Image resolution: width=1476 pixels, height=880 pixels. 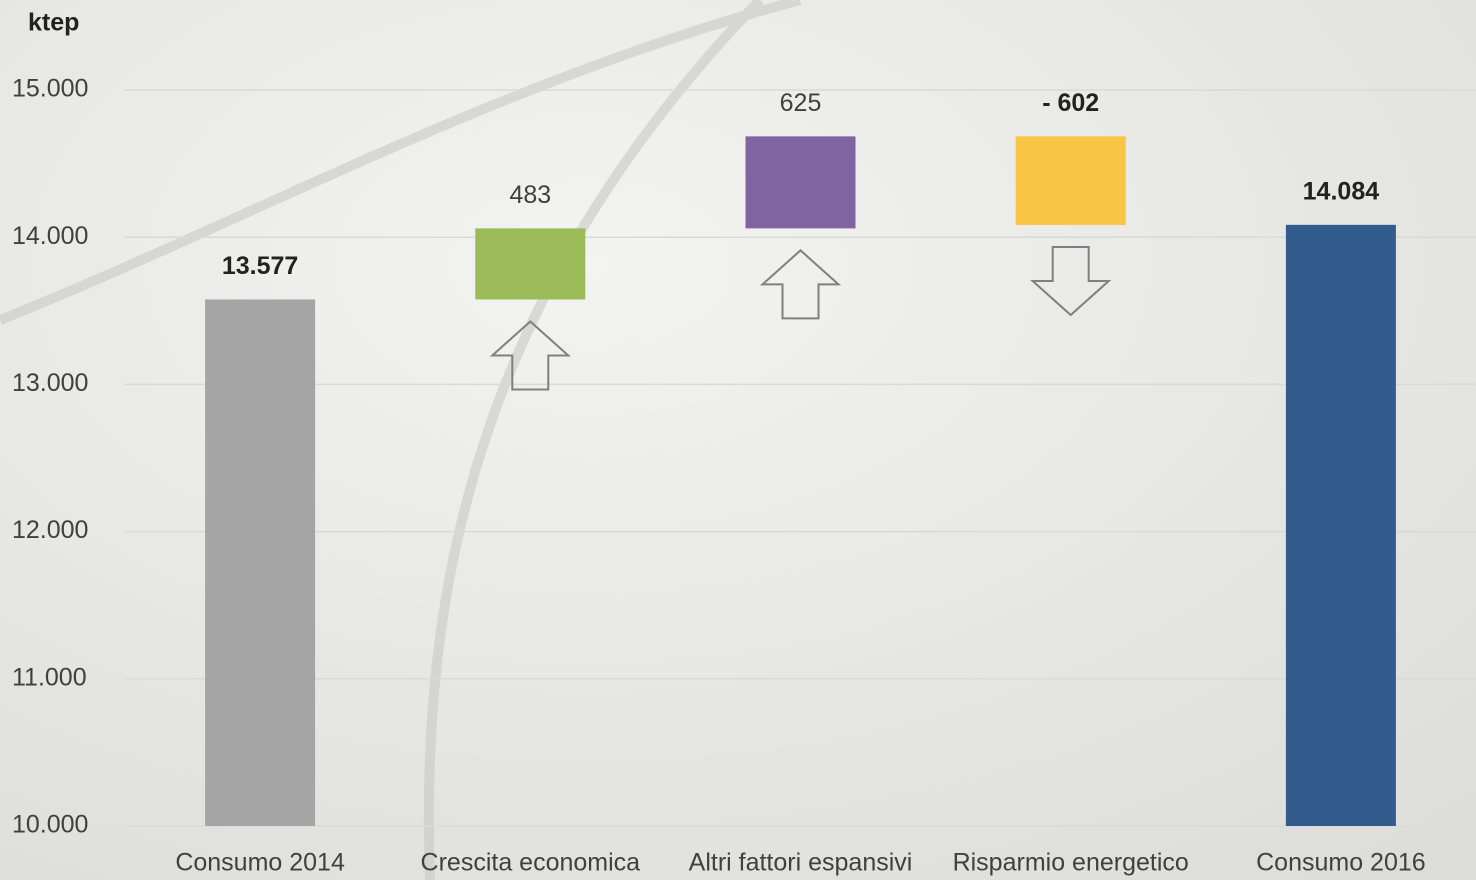 I want to click on y-axis-label: ktep, so click(x=53, y=23).